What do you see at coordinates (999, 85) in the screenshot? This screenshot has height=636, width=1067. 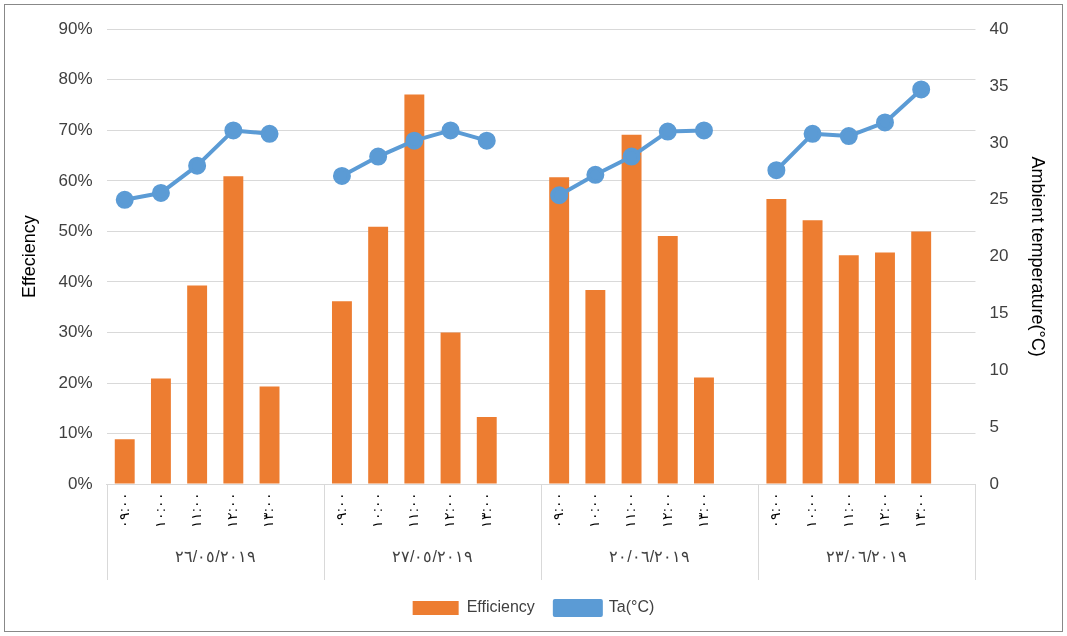 I see `y2-tick-label: 35` at bounding box center [999, 85].